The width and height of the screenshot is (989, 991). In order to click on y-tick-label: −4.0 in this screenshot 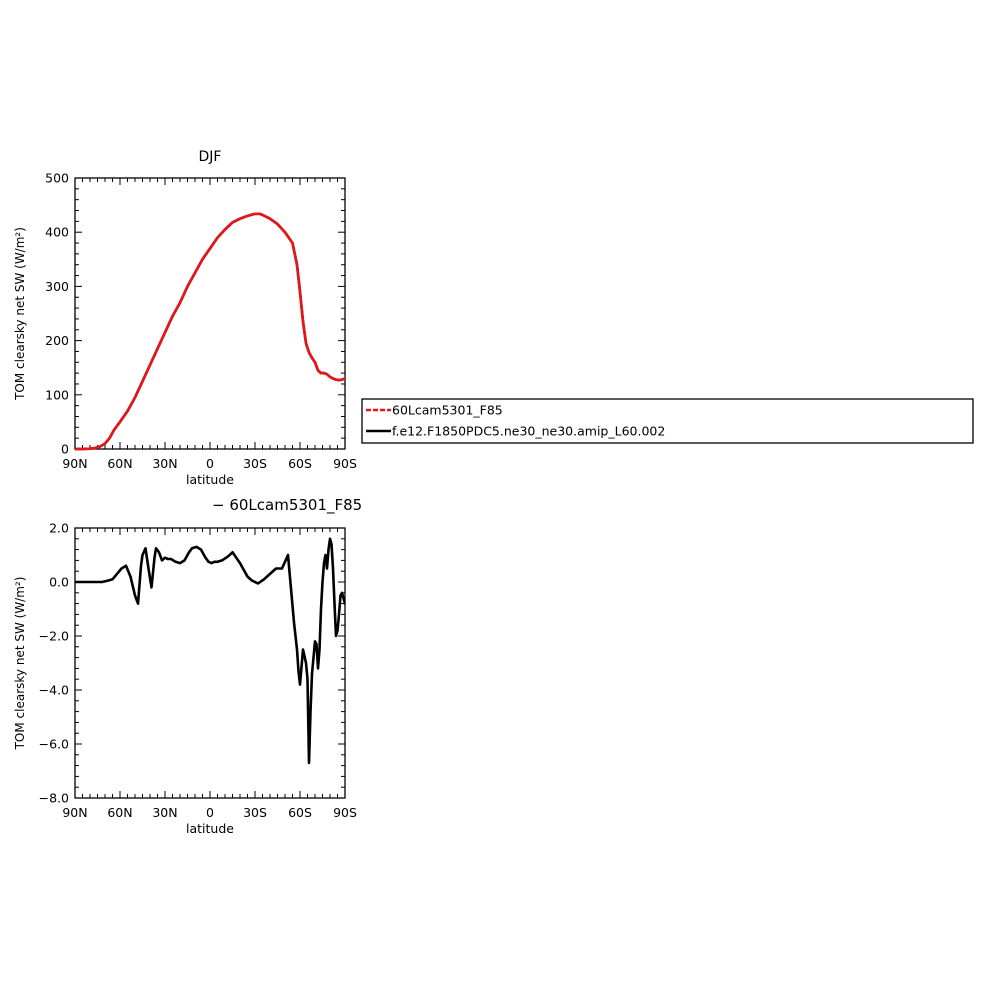, I will do `click(54, 690)`.